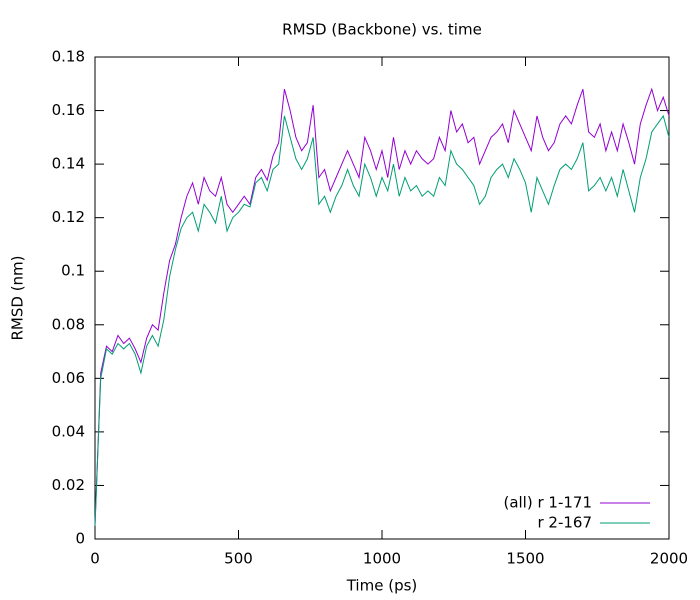 This screenshot has height=600, width=700. What do you see at coordinates (525, 559) in the screenshot?
I see `x-tick-label: 1500` at bounding box center [525, 559].